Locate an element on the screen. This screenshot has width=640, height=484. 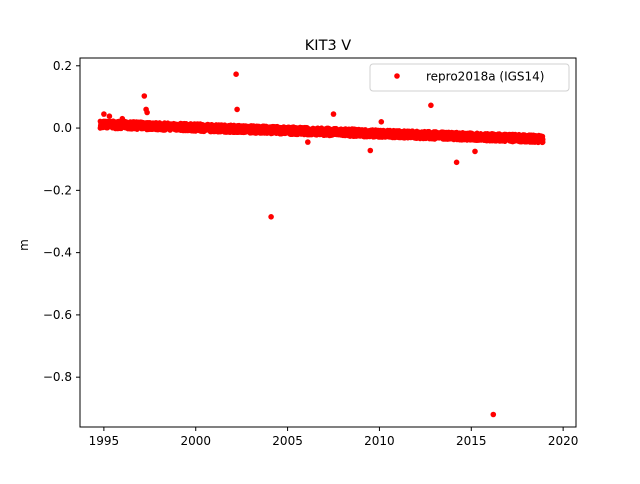
y-tick-label: −0.4 is located at coordinates (57, 253).